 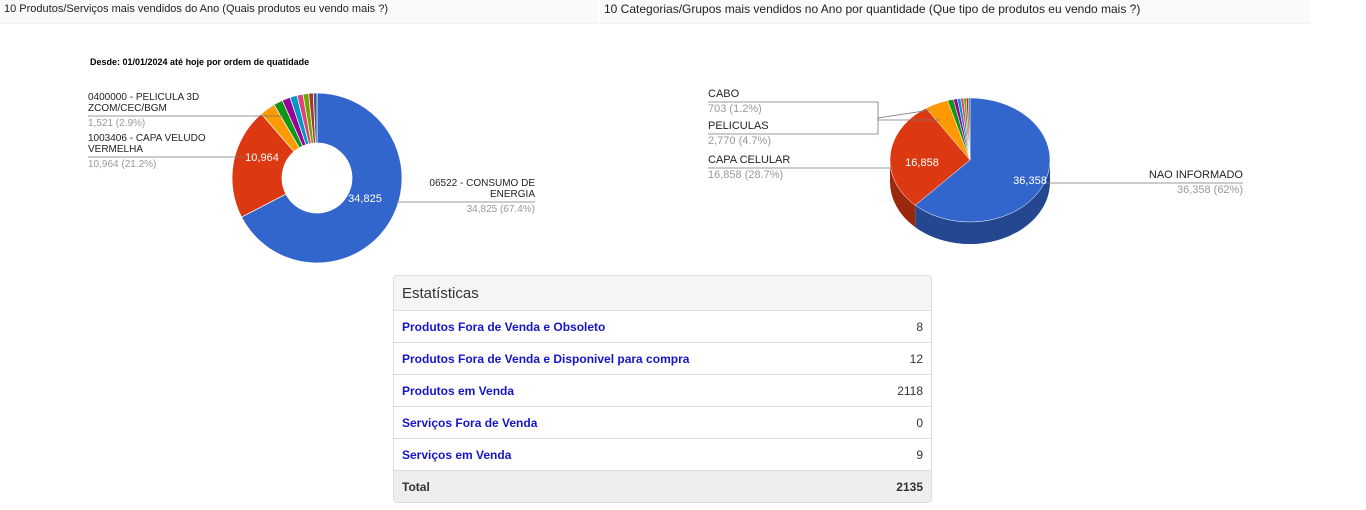 I want to click on percent-label: 36,358 (62%), so click(x=1209, y=190).